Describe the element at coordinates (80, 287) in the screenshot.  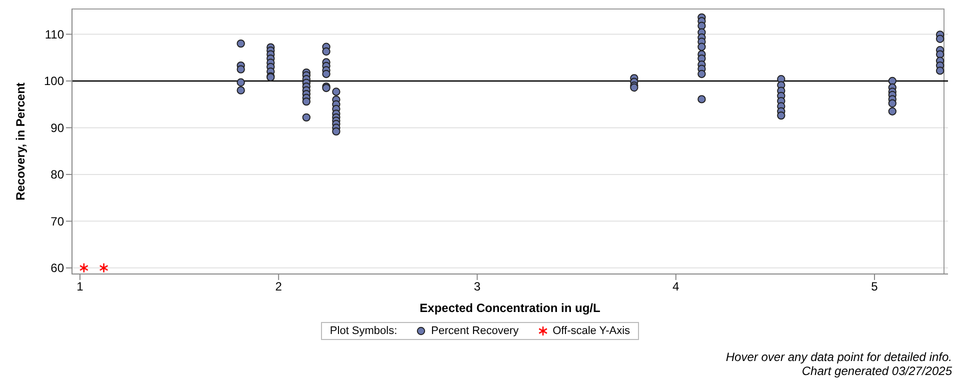
I see `x-tick-label: 1` at that location.